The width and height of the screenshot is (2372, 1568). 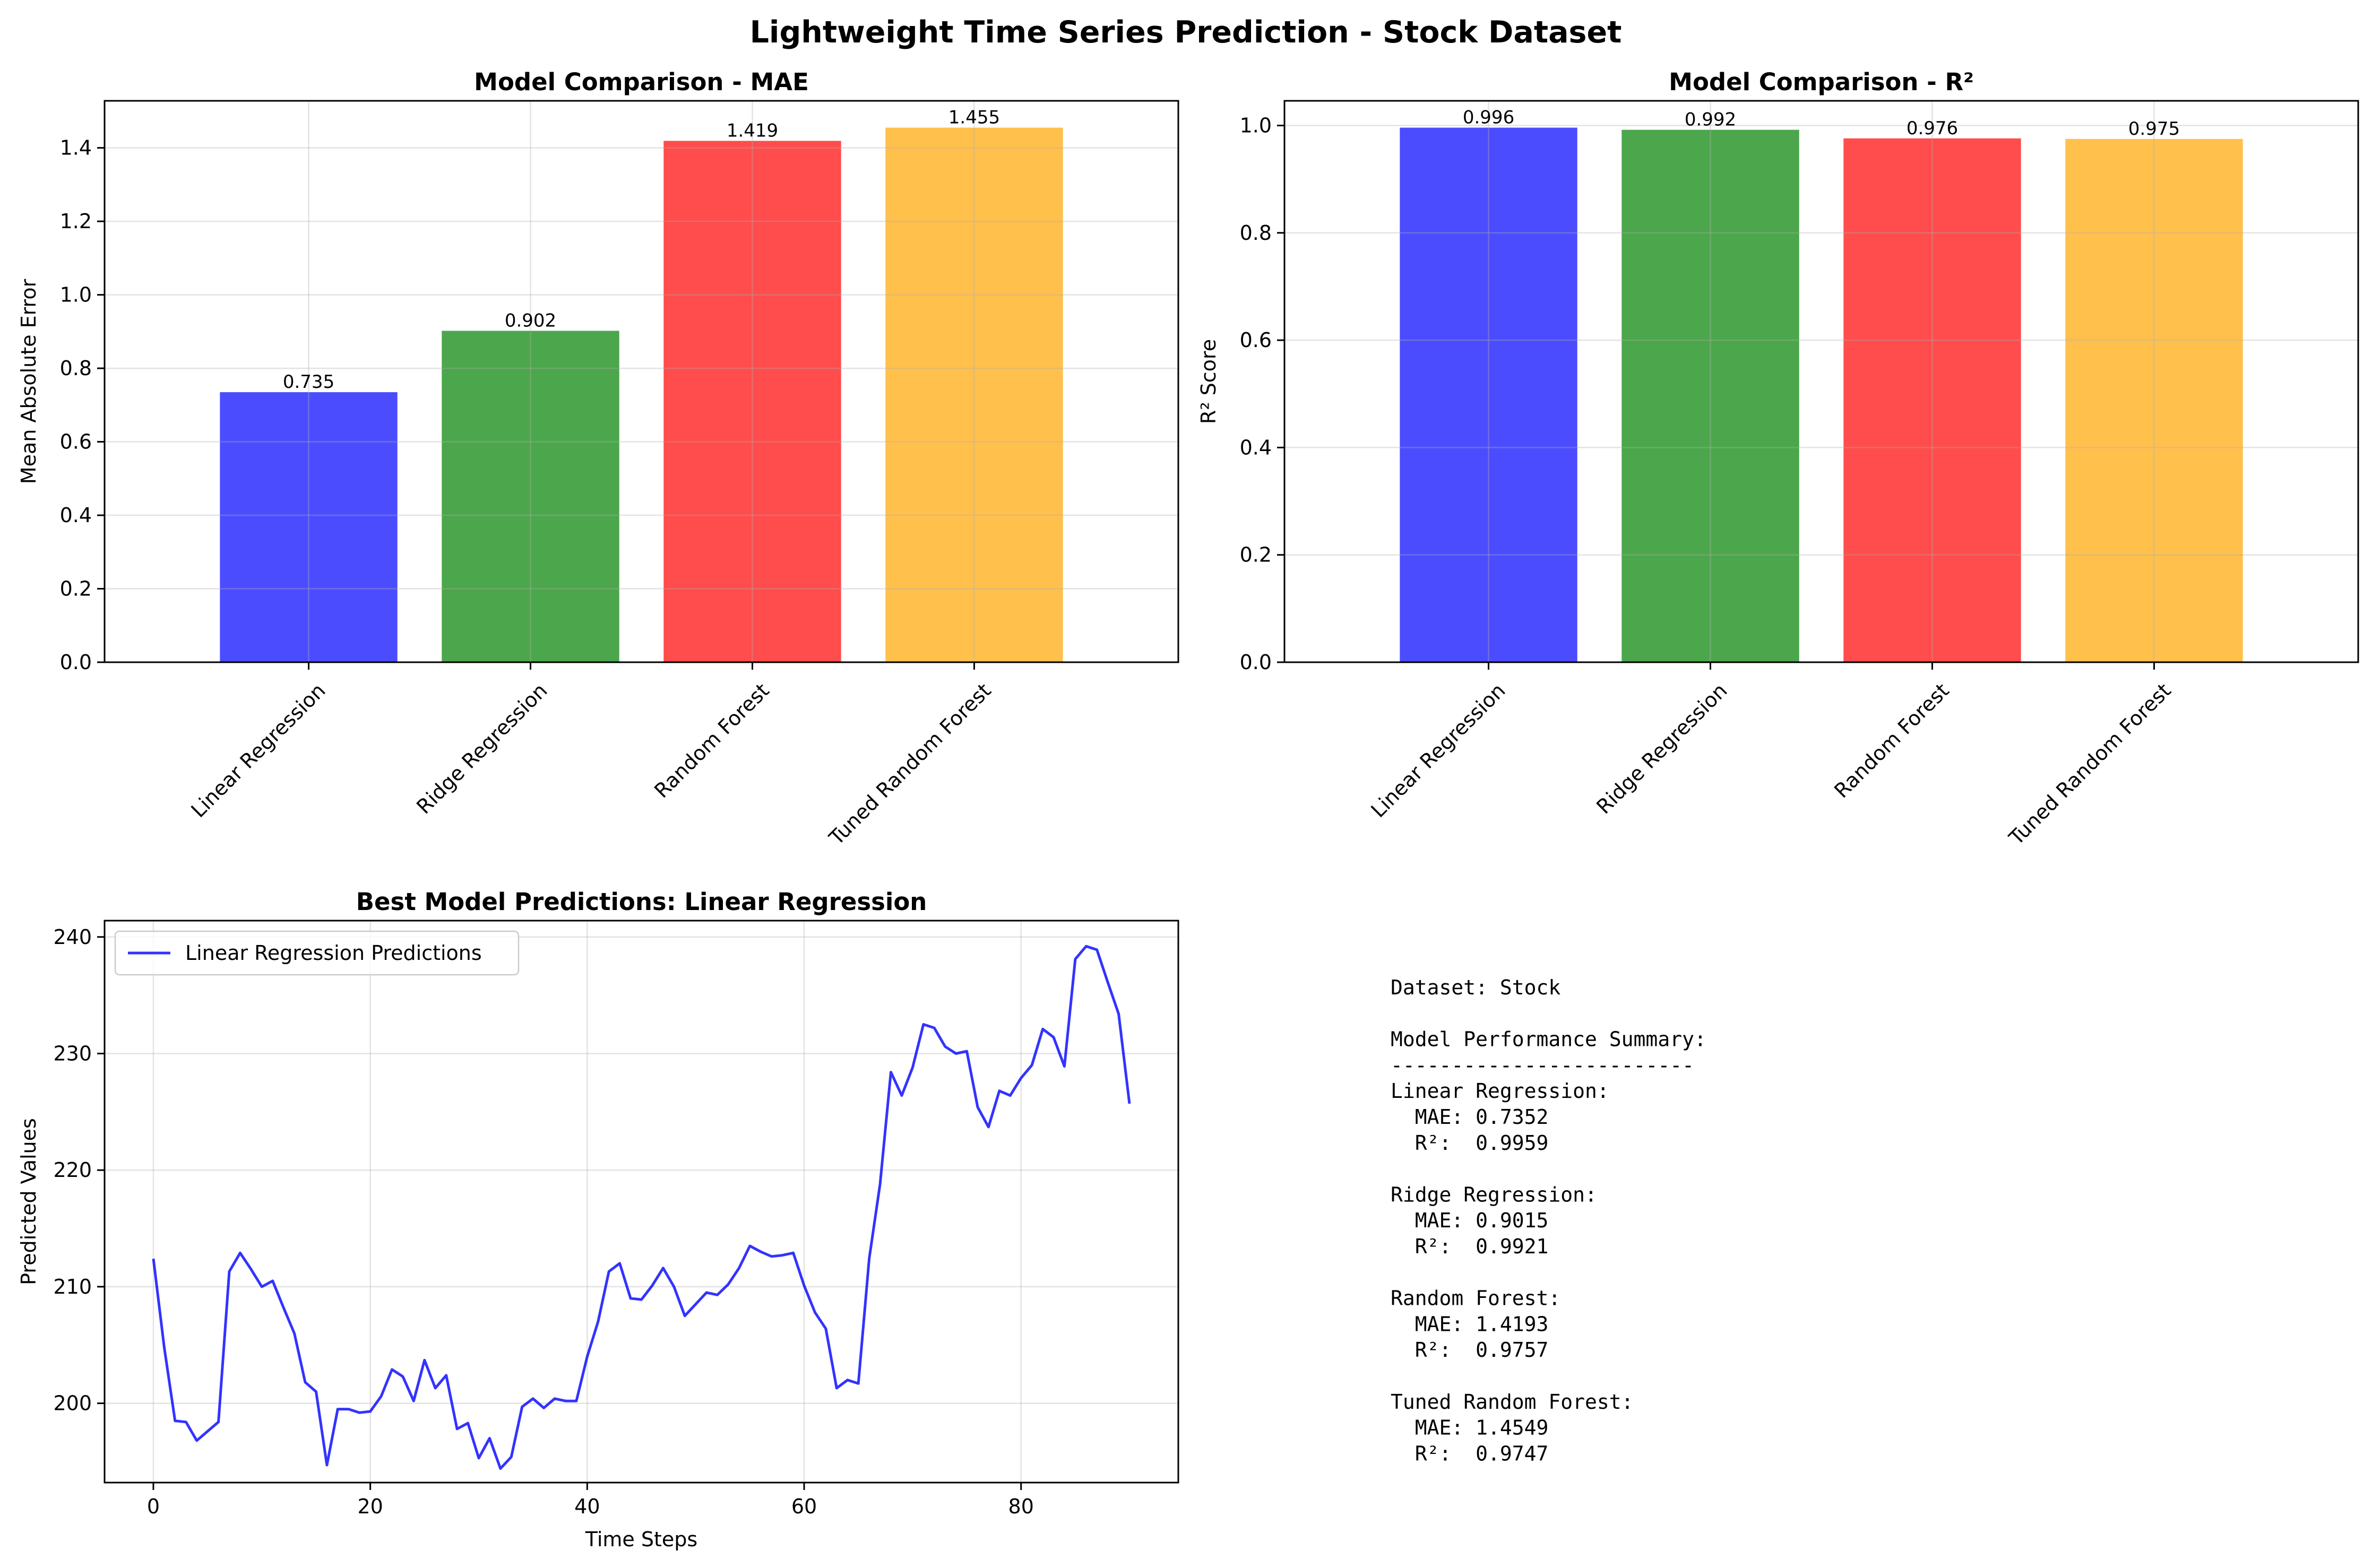 I want to click on y-tick-label: 220, so click(x=72, y=1170).